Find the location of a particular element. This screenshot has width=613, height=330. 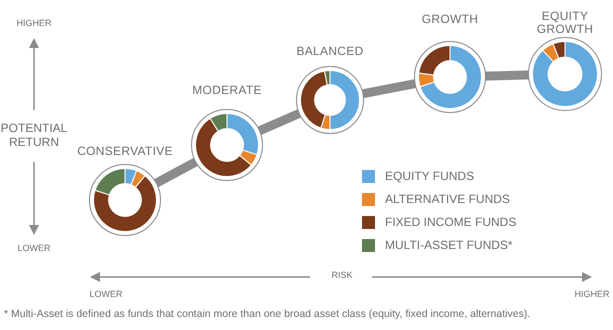

chart-title: CONSERVATIVE is located at coordinates (125, 151).